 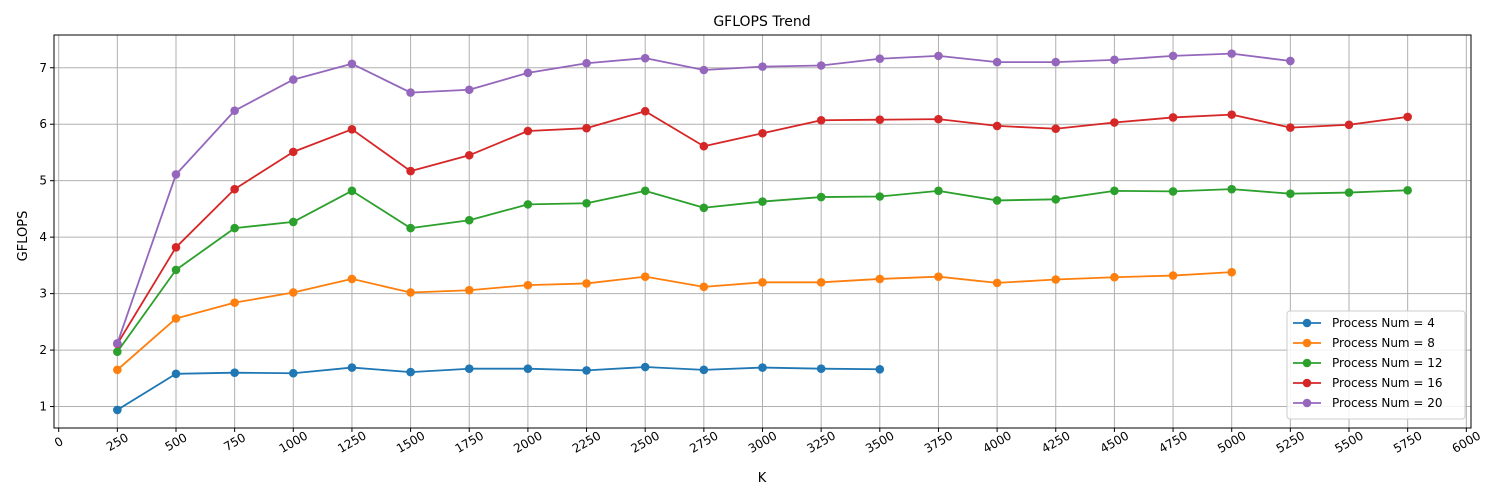 What do you see at coordinates (1387, 403) in the screenshot?
I see `legend-label: Process Num = 20` at bounding box center [1387, 403].